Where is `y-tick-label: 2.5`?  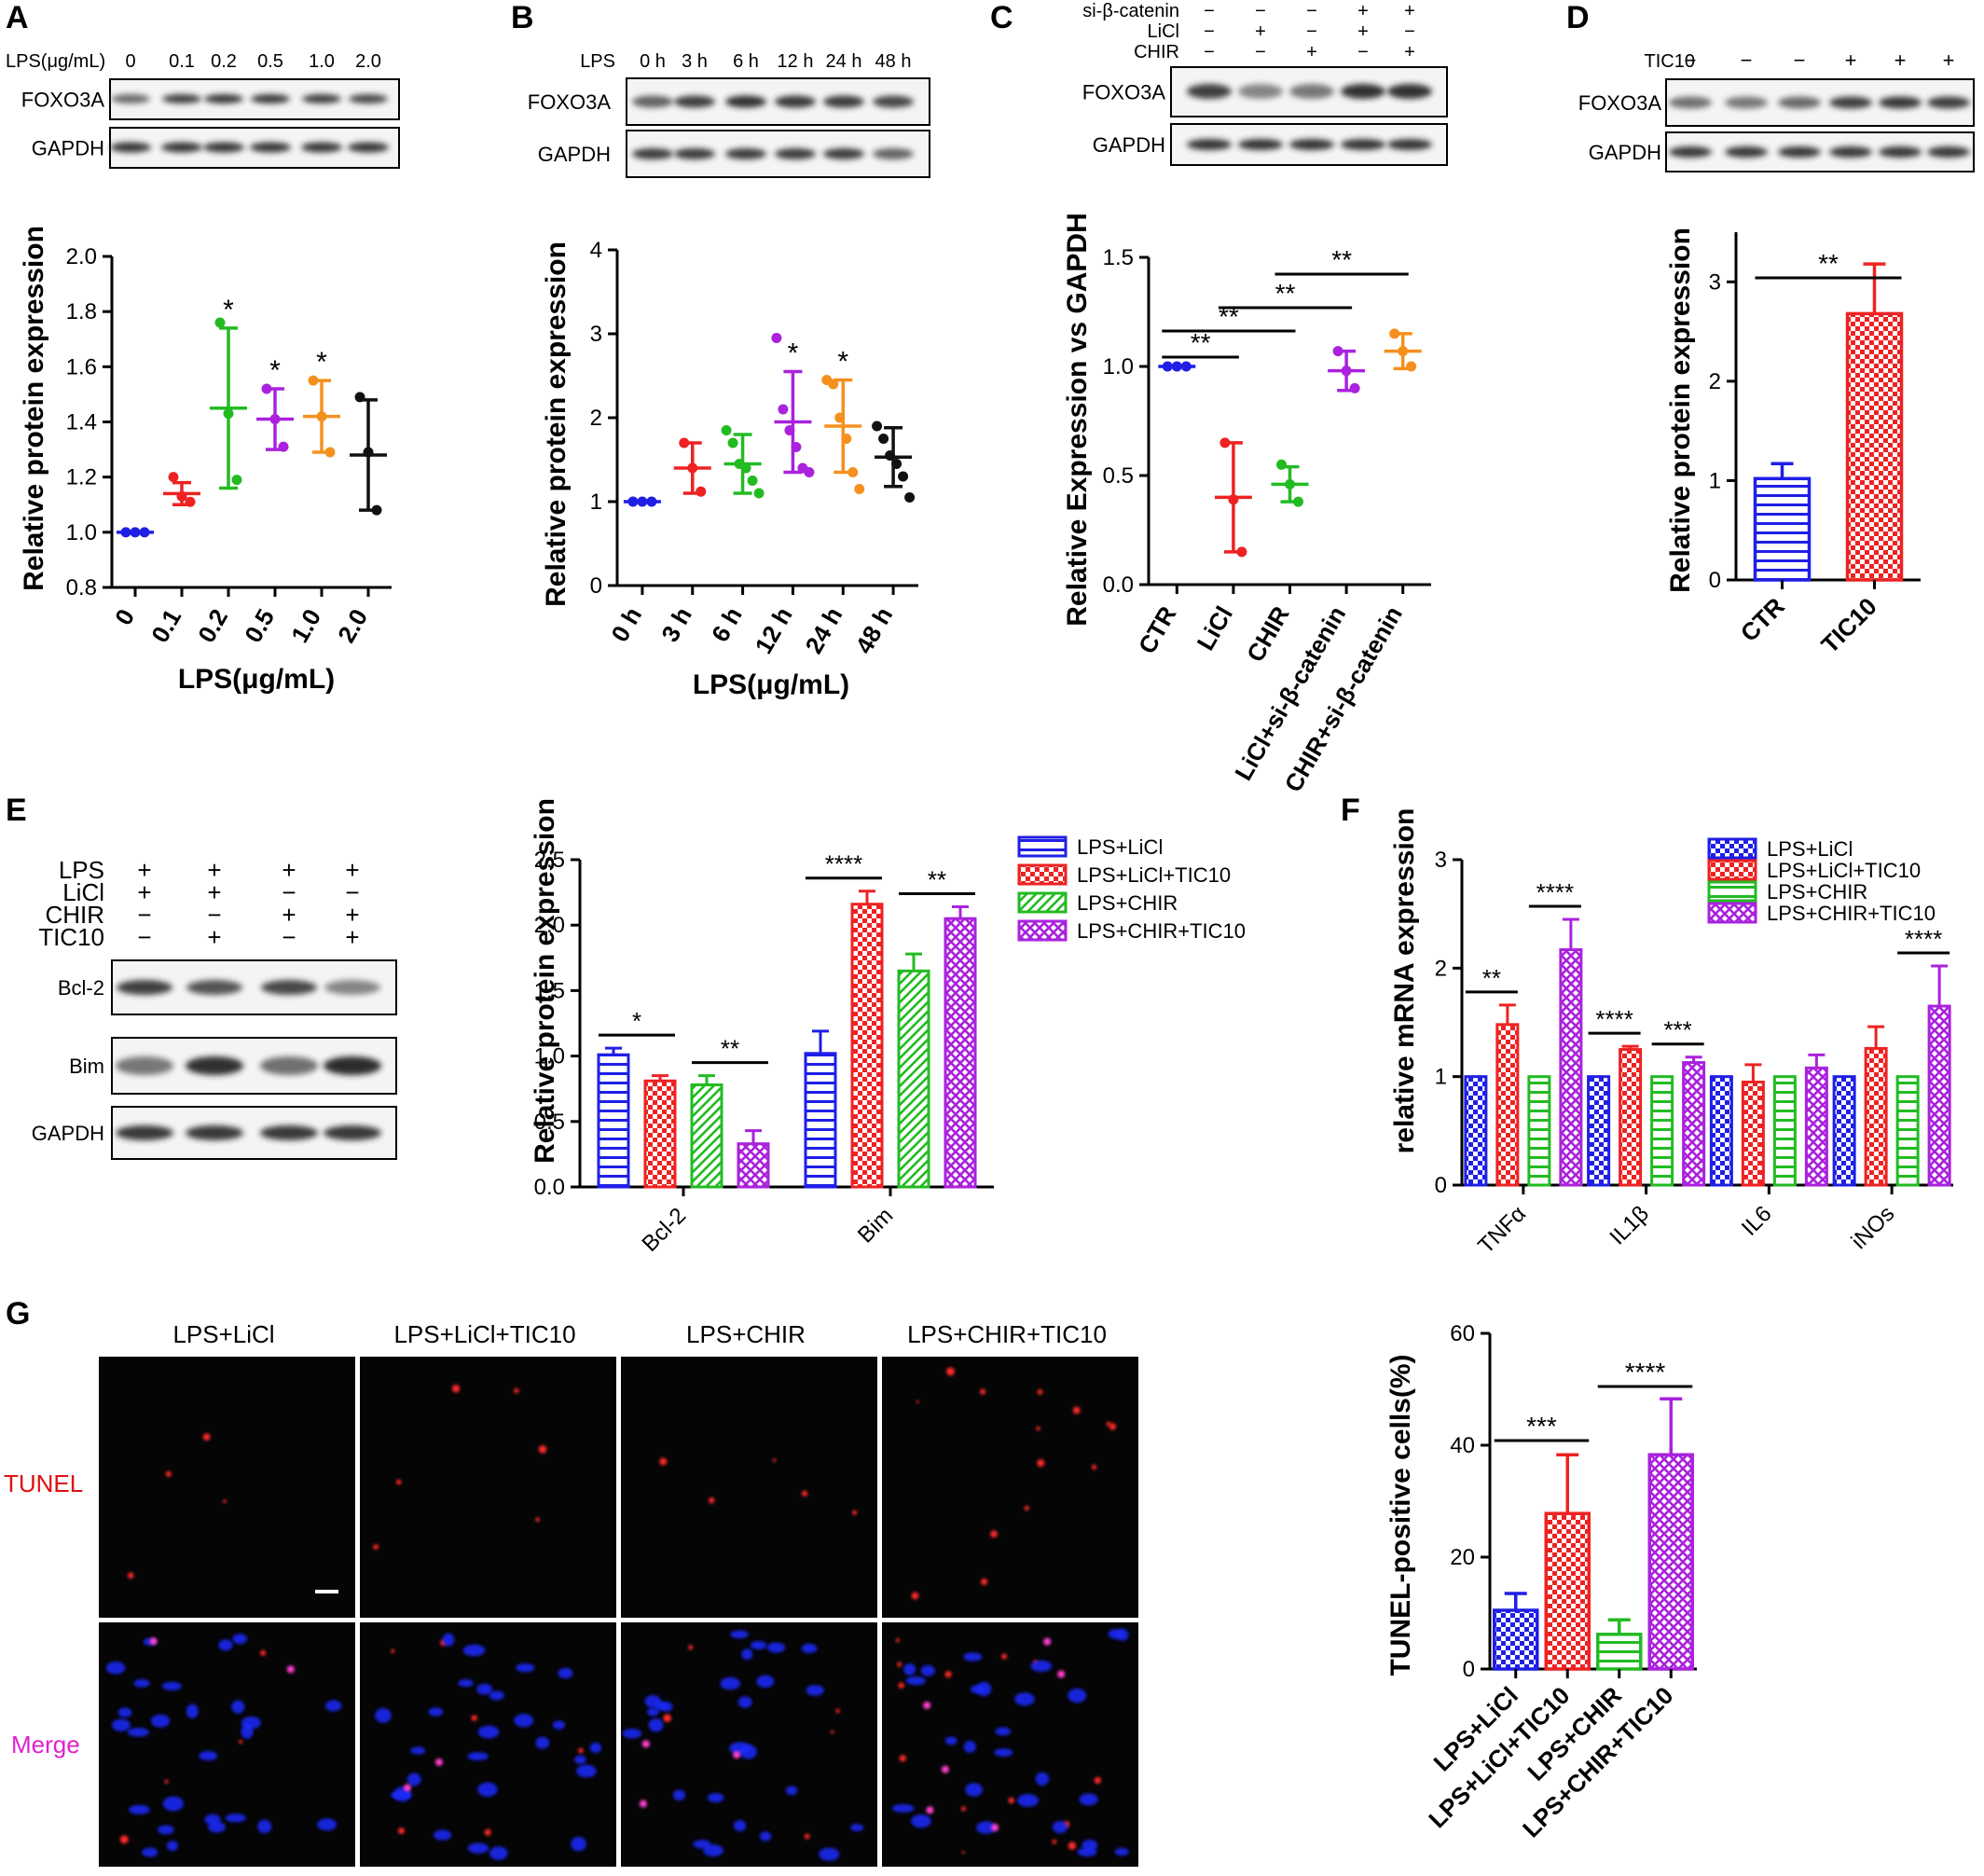 y-tick-label: 2.5 is located at coordinates (549, 860).